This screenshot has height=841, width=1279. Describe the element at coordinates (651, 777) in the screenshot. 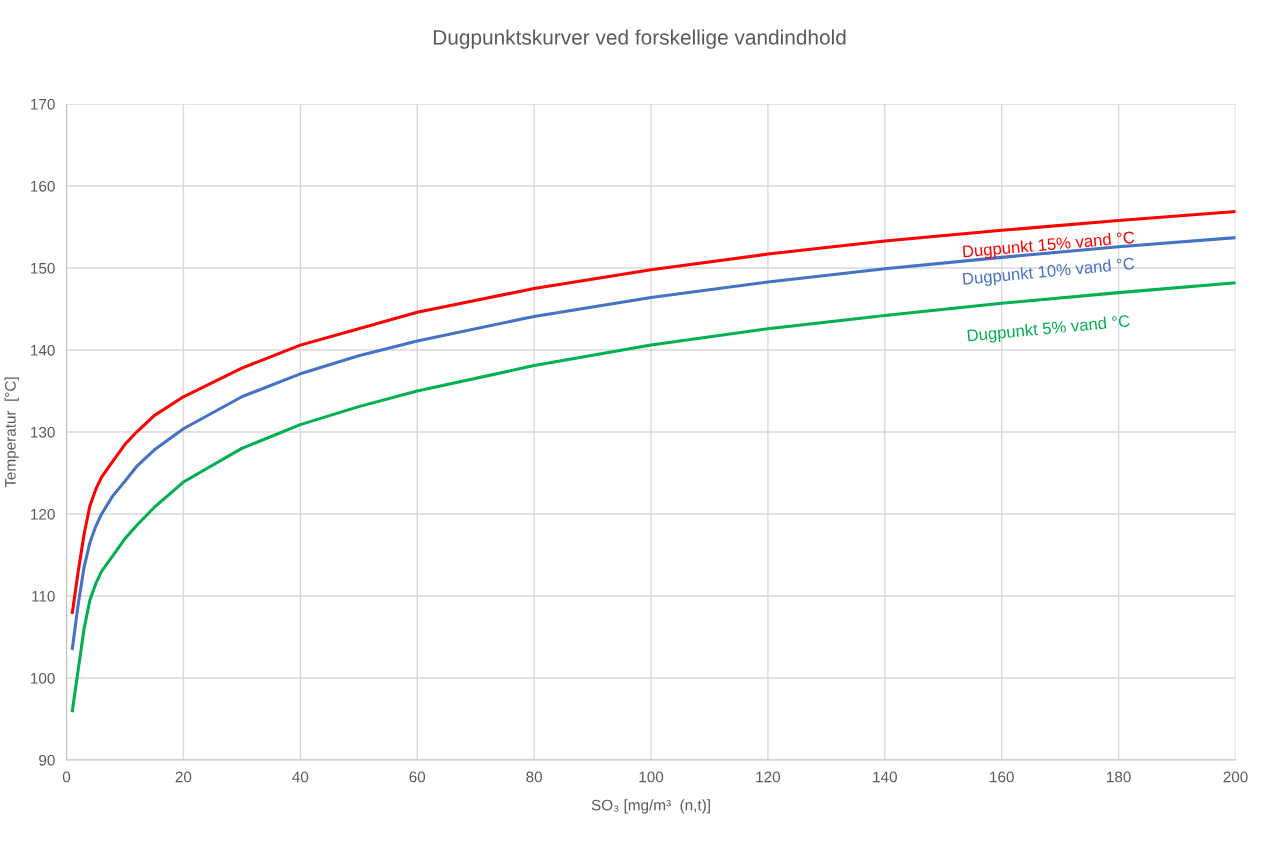

I see `x-tick-label: 100` at that location.